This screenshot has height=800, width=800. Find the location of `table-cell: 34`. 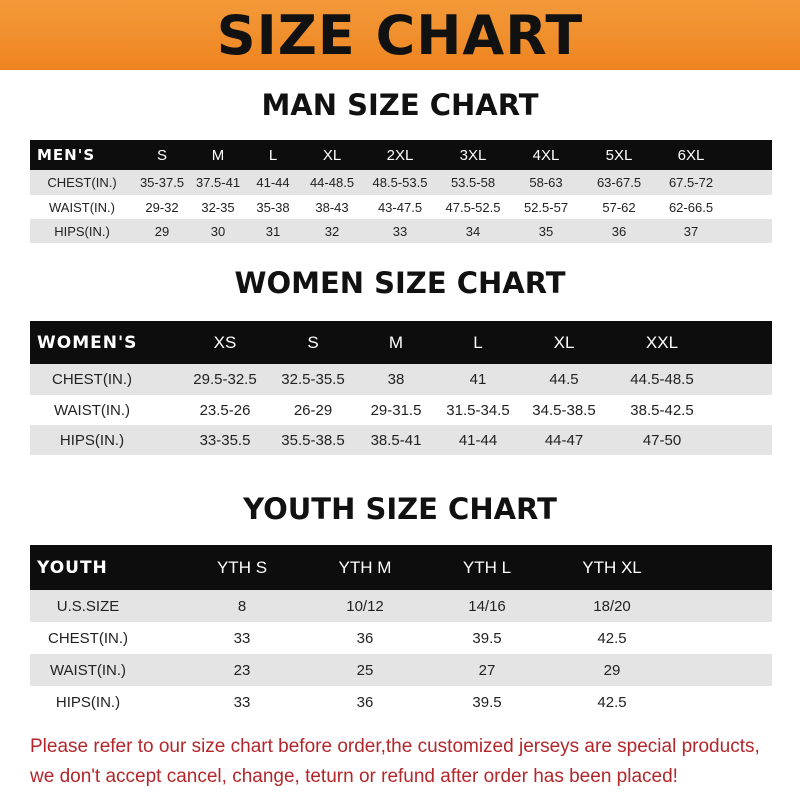

table-cell: 34 is located at coordinates (473, 231).